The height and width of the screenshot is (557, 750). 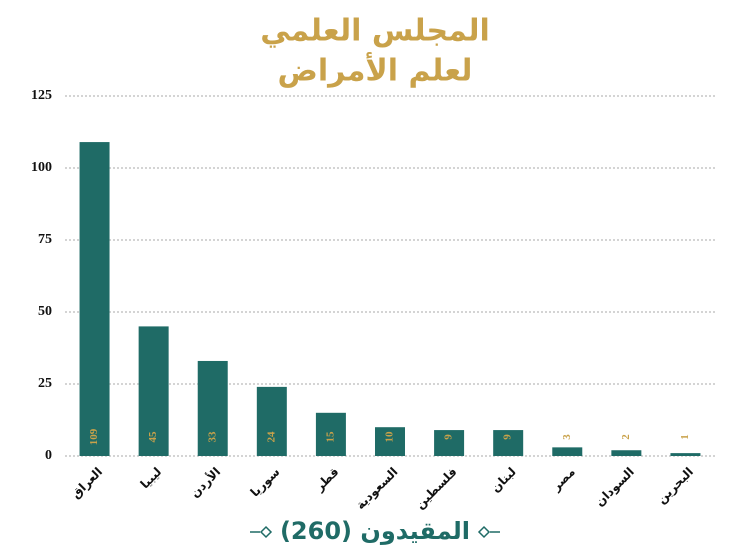 What do you see at coordinates (330, 437) in the screenshot?
I see `value-label: 15` at bounding box center [330, 437].